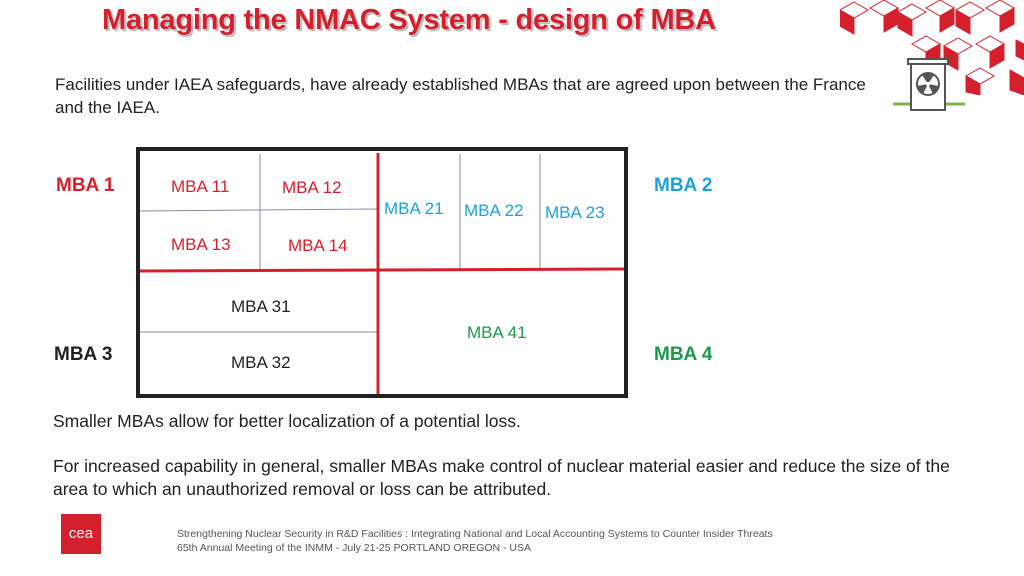  Describe the element at coordinates (932, 47) in the screenshot. I see `cube-pattern-decoration` at that location.